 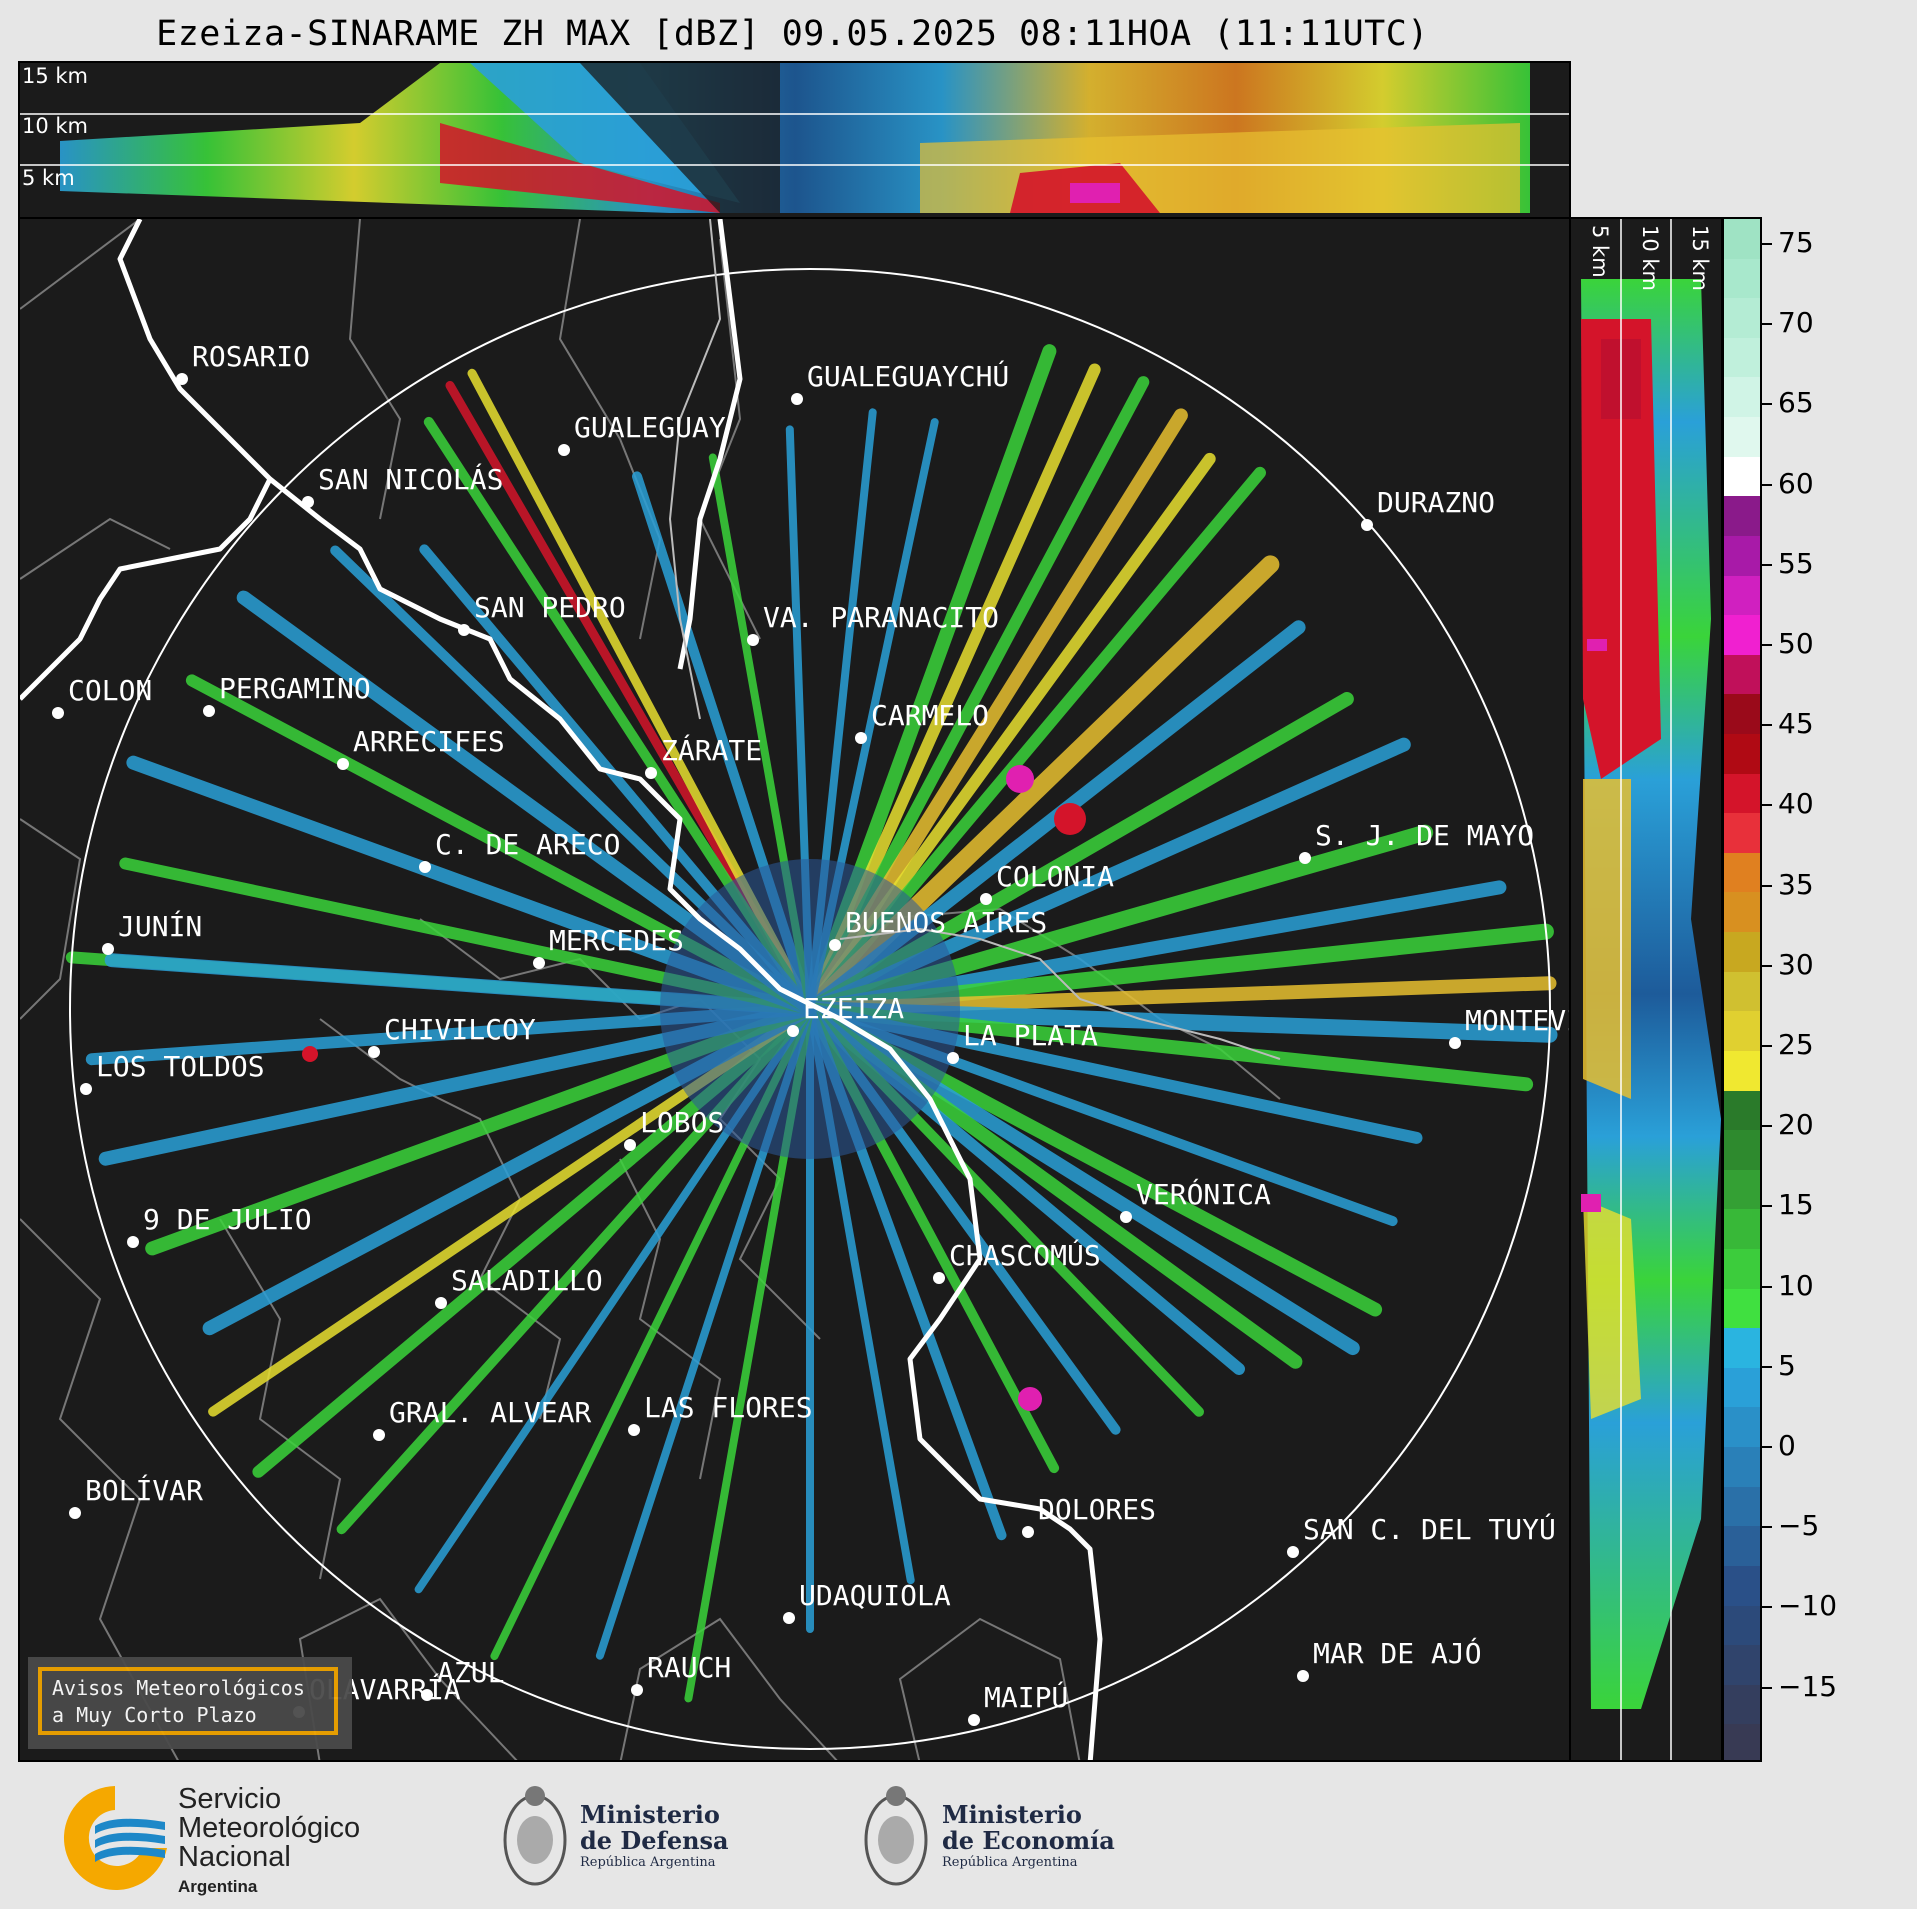 What do you see at coordinates (1421, 1535) in the screenshot?
I see `city-san-c-del-tuyu: SAN C. DEL TUYÚ` at bounding box center [1421, 1535].